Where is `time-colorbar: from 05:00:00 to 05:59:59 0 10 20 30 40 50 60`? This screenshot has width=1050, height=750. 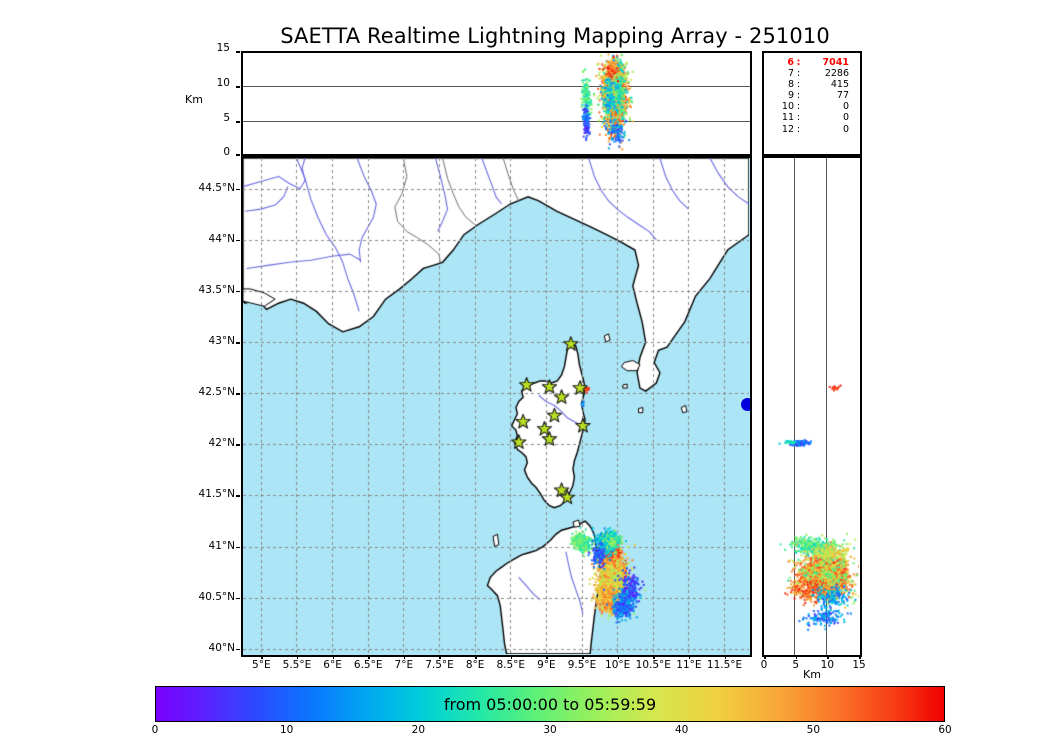
time-colorbar: from 05:00:00 to 05:59:59 0 10 20 30 40 50 60 is located at coordinates (552, 711).